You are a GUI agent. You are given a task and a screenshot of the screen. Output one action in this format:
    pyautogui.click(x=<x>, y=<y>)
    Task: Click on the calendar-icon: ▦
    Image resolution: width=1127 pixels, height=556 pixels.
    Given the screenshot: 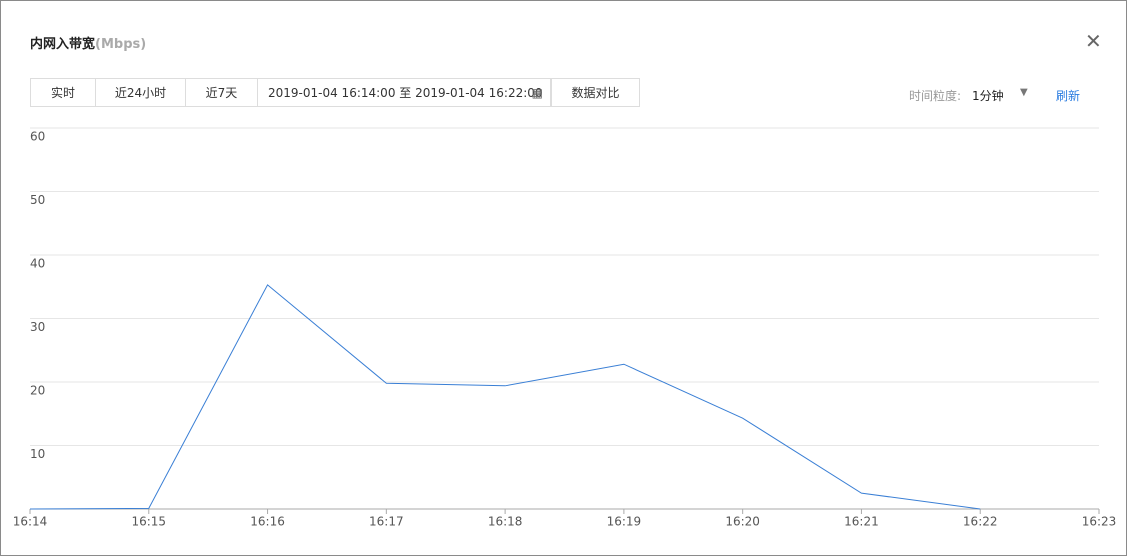 What is the action you would take?
    pyautogui.click(x=537, y=92)
    